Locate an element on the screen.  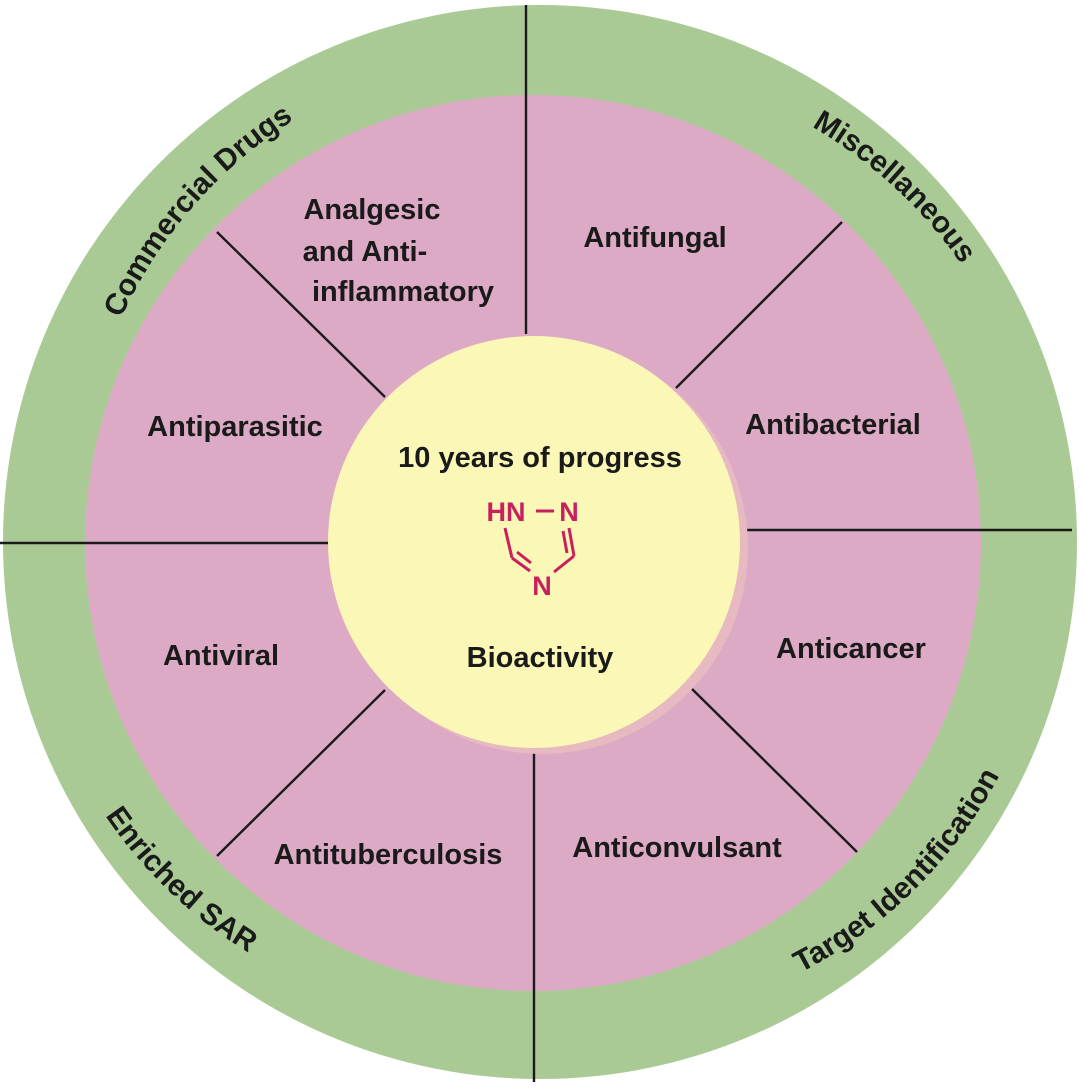
divider-lower-right is located at coordinates (772, 768).